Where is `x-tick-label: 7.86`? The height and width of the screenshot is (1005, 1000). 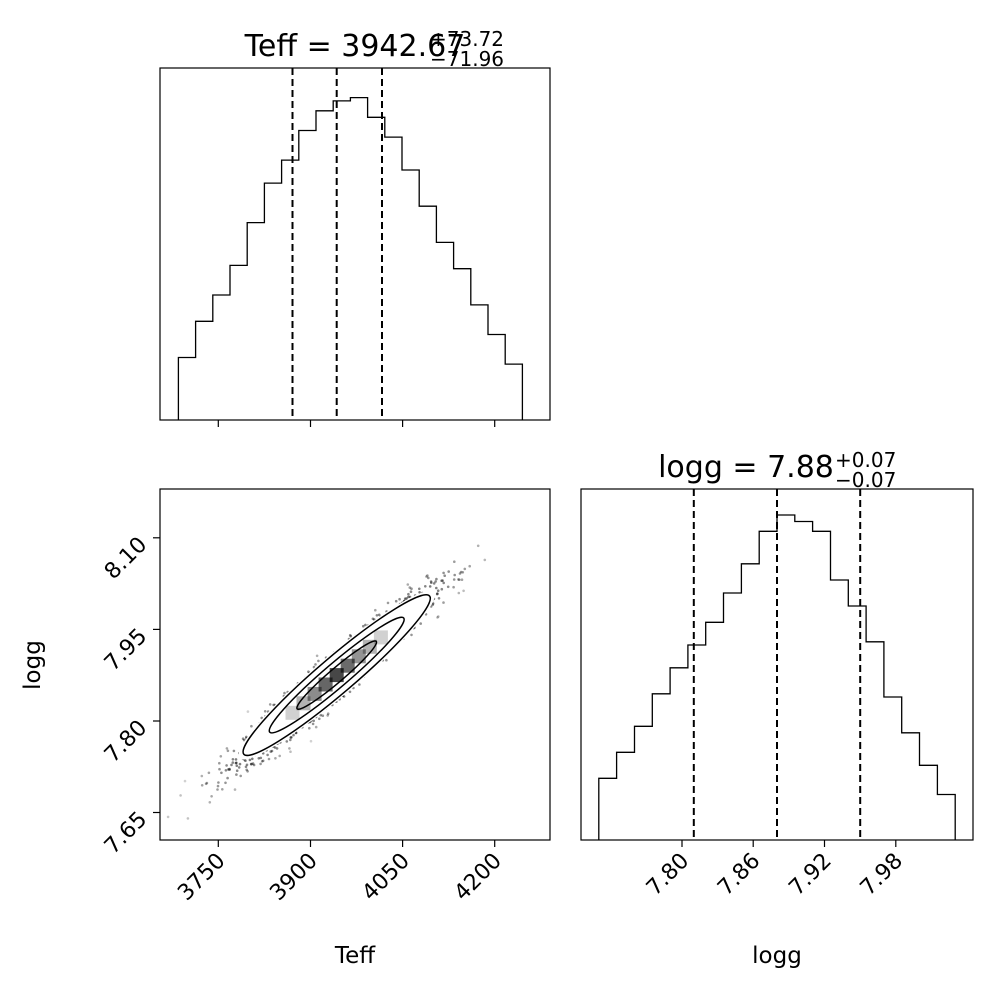
x-tick-label: 7.86 is located at coordinates (739, 875).